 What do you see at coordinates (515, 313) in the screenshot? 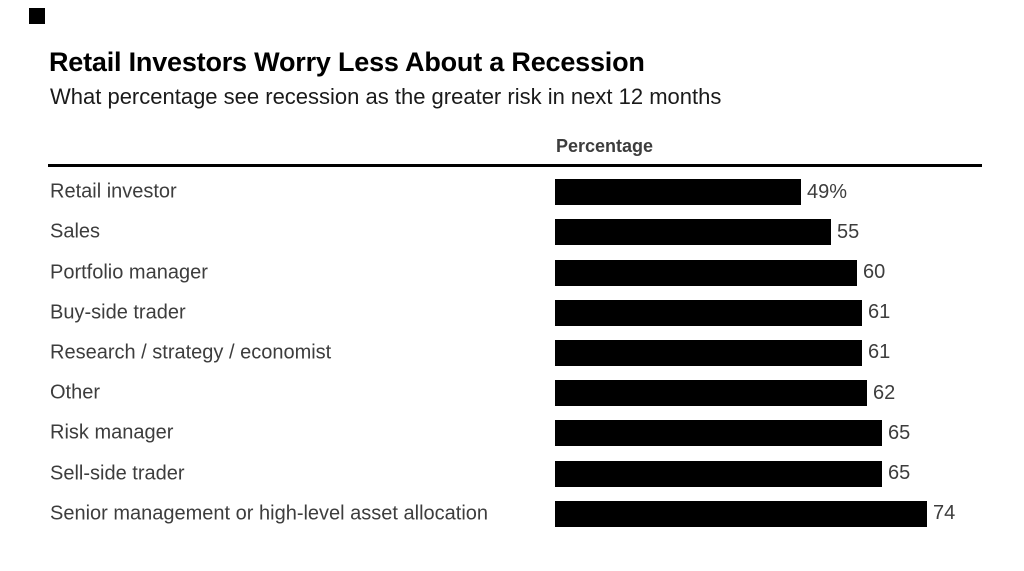
I see `bar-row: Buy-side trader 61` at bounding box center [515, 313].